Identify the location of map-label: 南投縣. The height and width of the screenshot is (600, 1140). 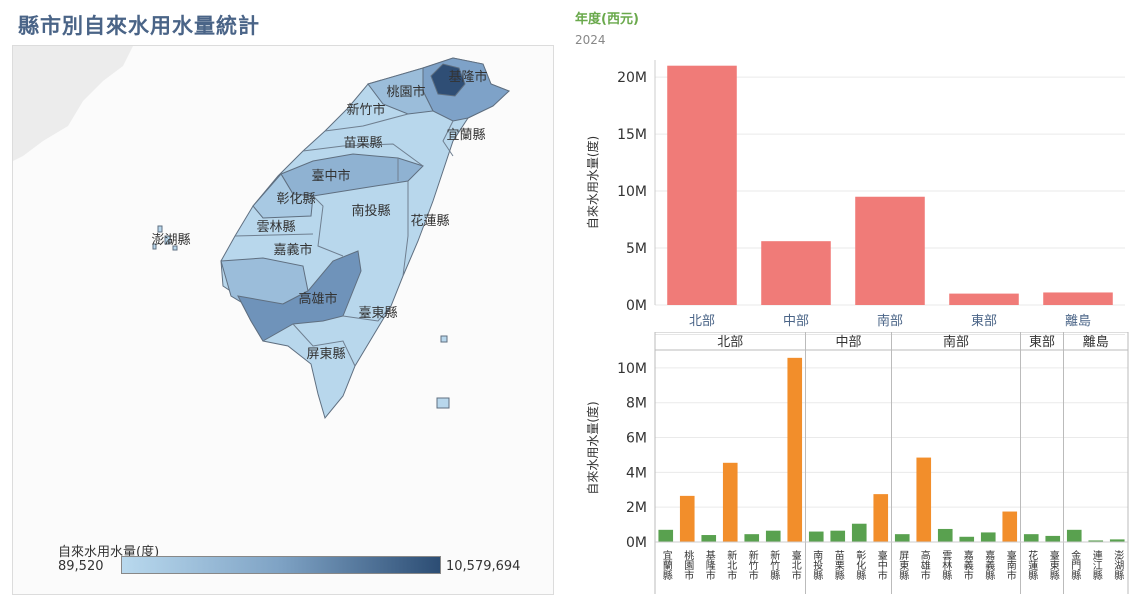
(370, 211).